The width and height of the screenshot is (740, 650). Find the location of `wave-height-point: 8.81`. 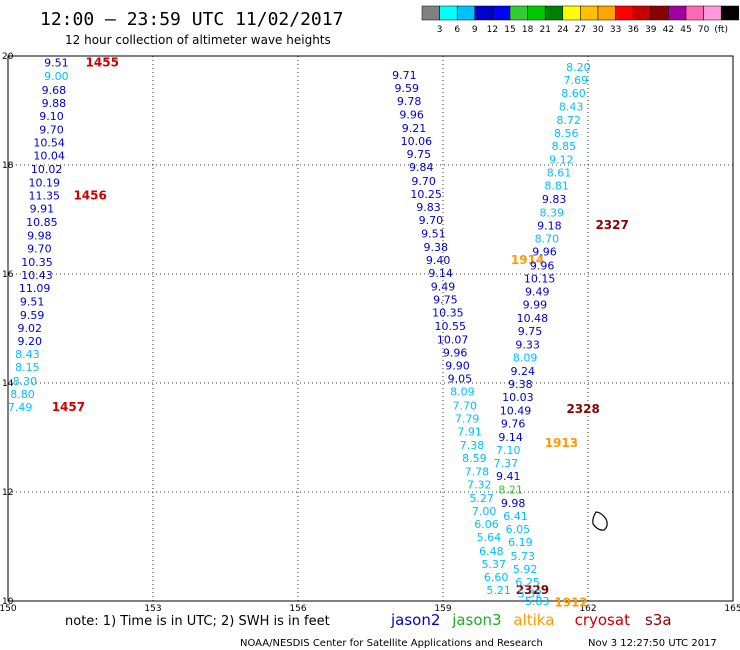

wave-height-point: 8.81 is located at coordinates (556, 186).